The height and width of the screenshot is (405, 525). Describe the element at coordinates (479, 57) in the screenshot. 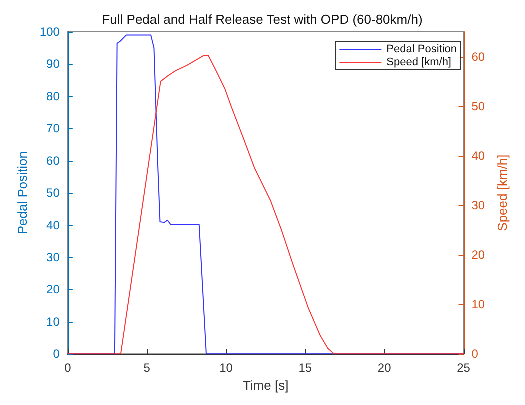

I see `y2-tick-label: 60` at that location.